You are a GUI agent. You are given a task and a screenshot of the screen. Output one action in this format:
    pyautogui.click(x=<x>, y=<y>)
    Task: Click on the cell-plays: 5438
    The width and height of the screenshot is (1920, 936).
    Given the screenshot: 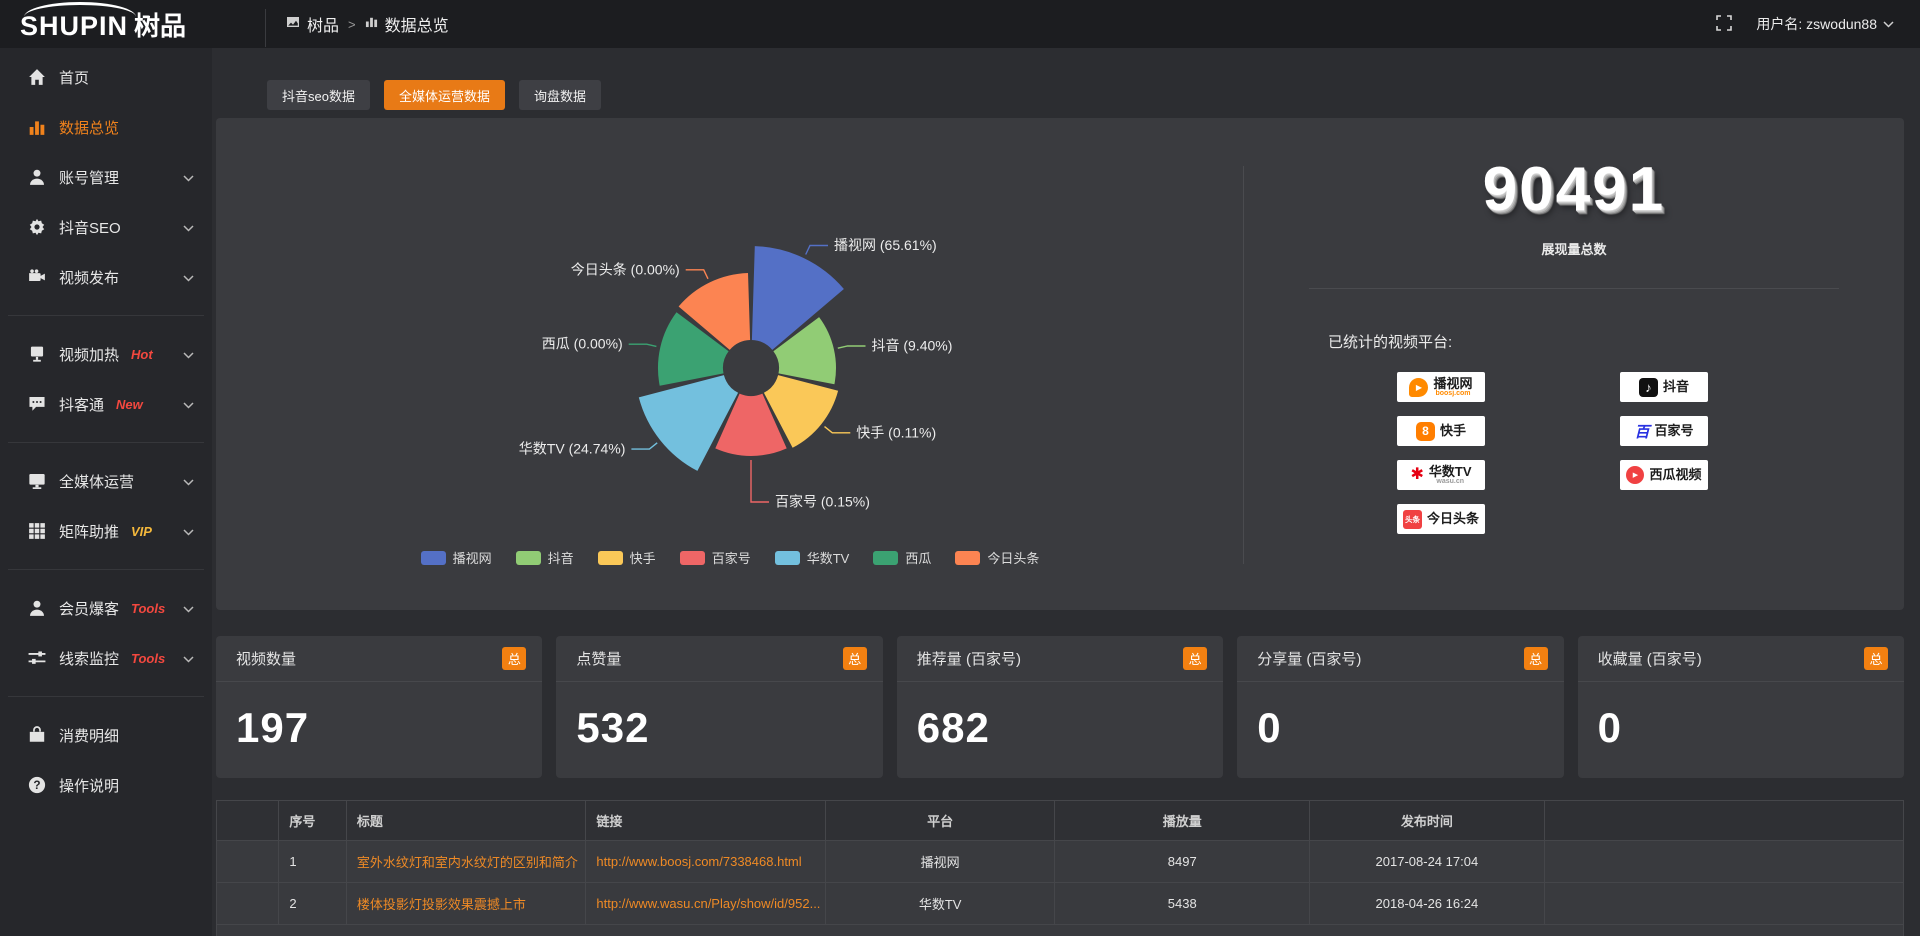 What is the action you would take?
    pyautogui.click(x=1182, y=903)
    